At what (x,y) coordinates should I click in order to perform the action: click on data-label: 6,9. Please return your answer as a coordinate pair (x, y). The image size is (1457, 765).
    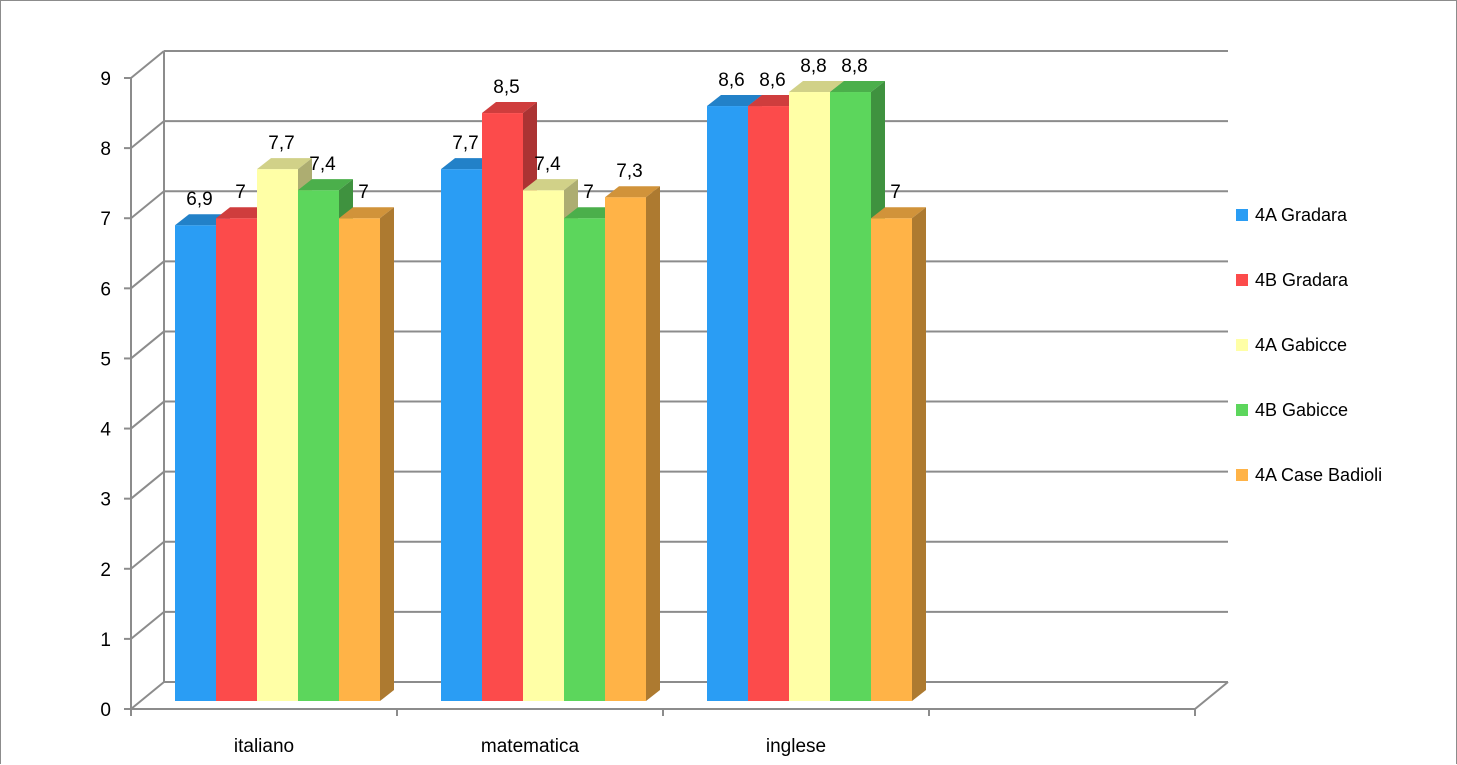
    Looking at the image, I should click on (199, 199).